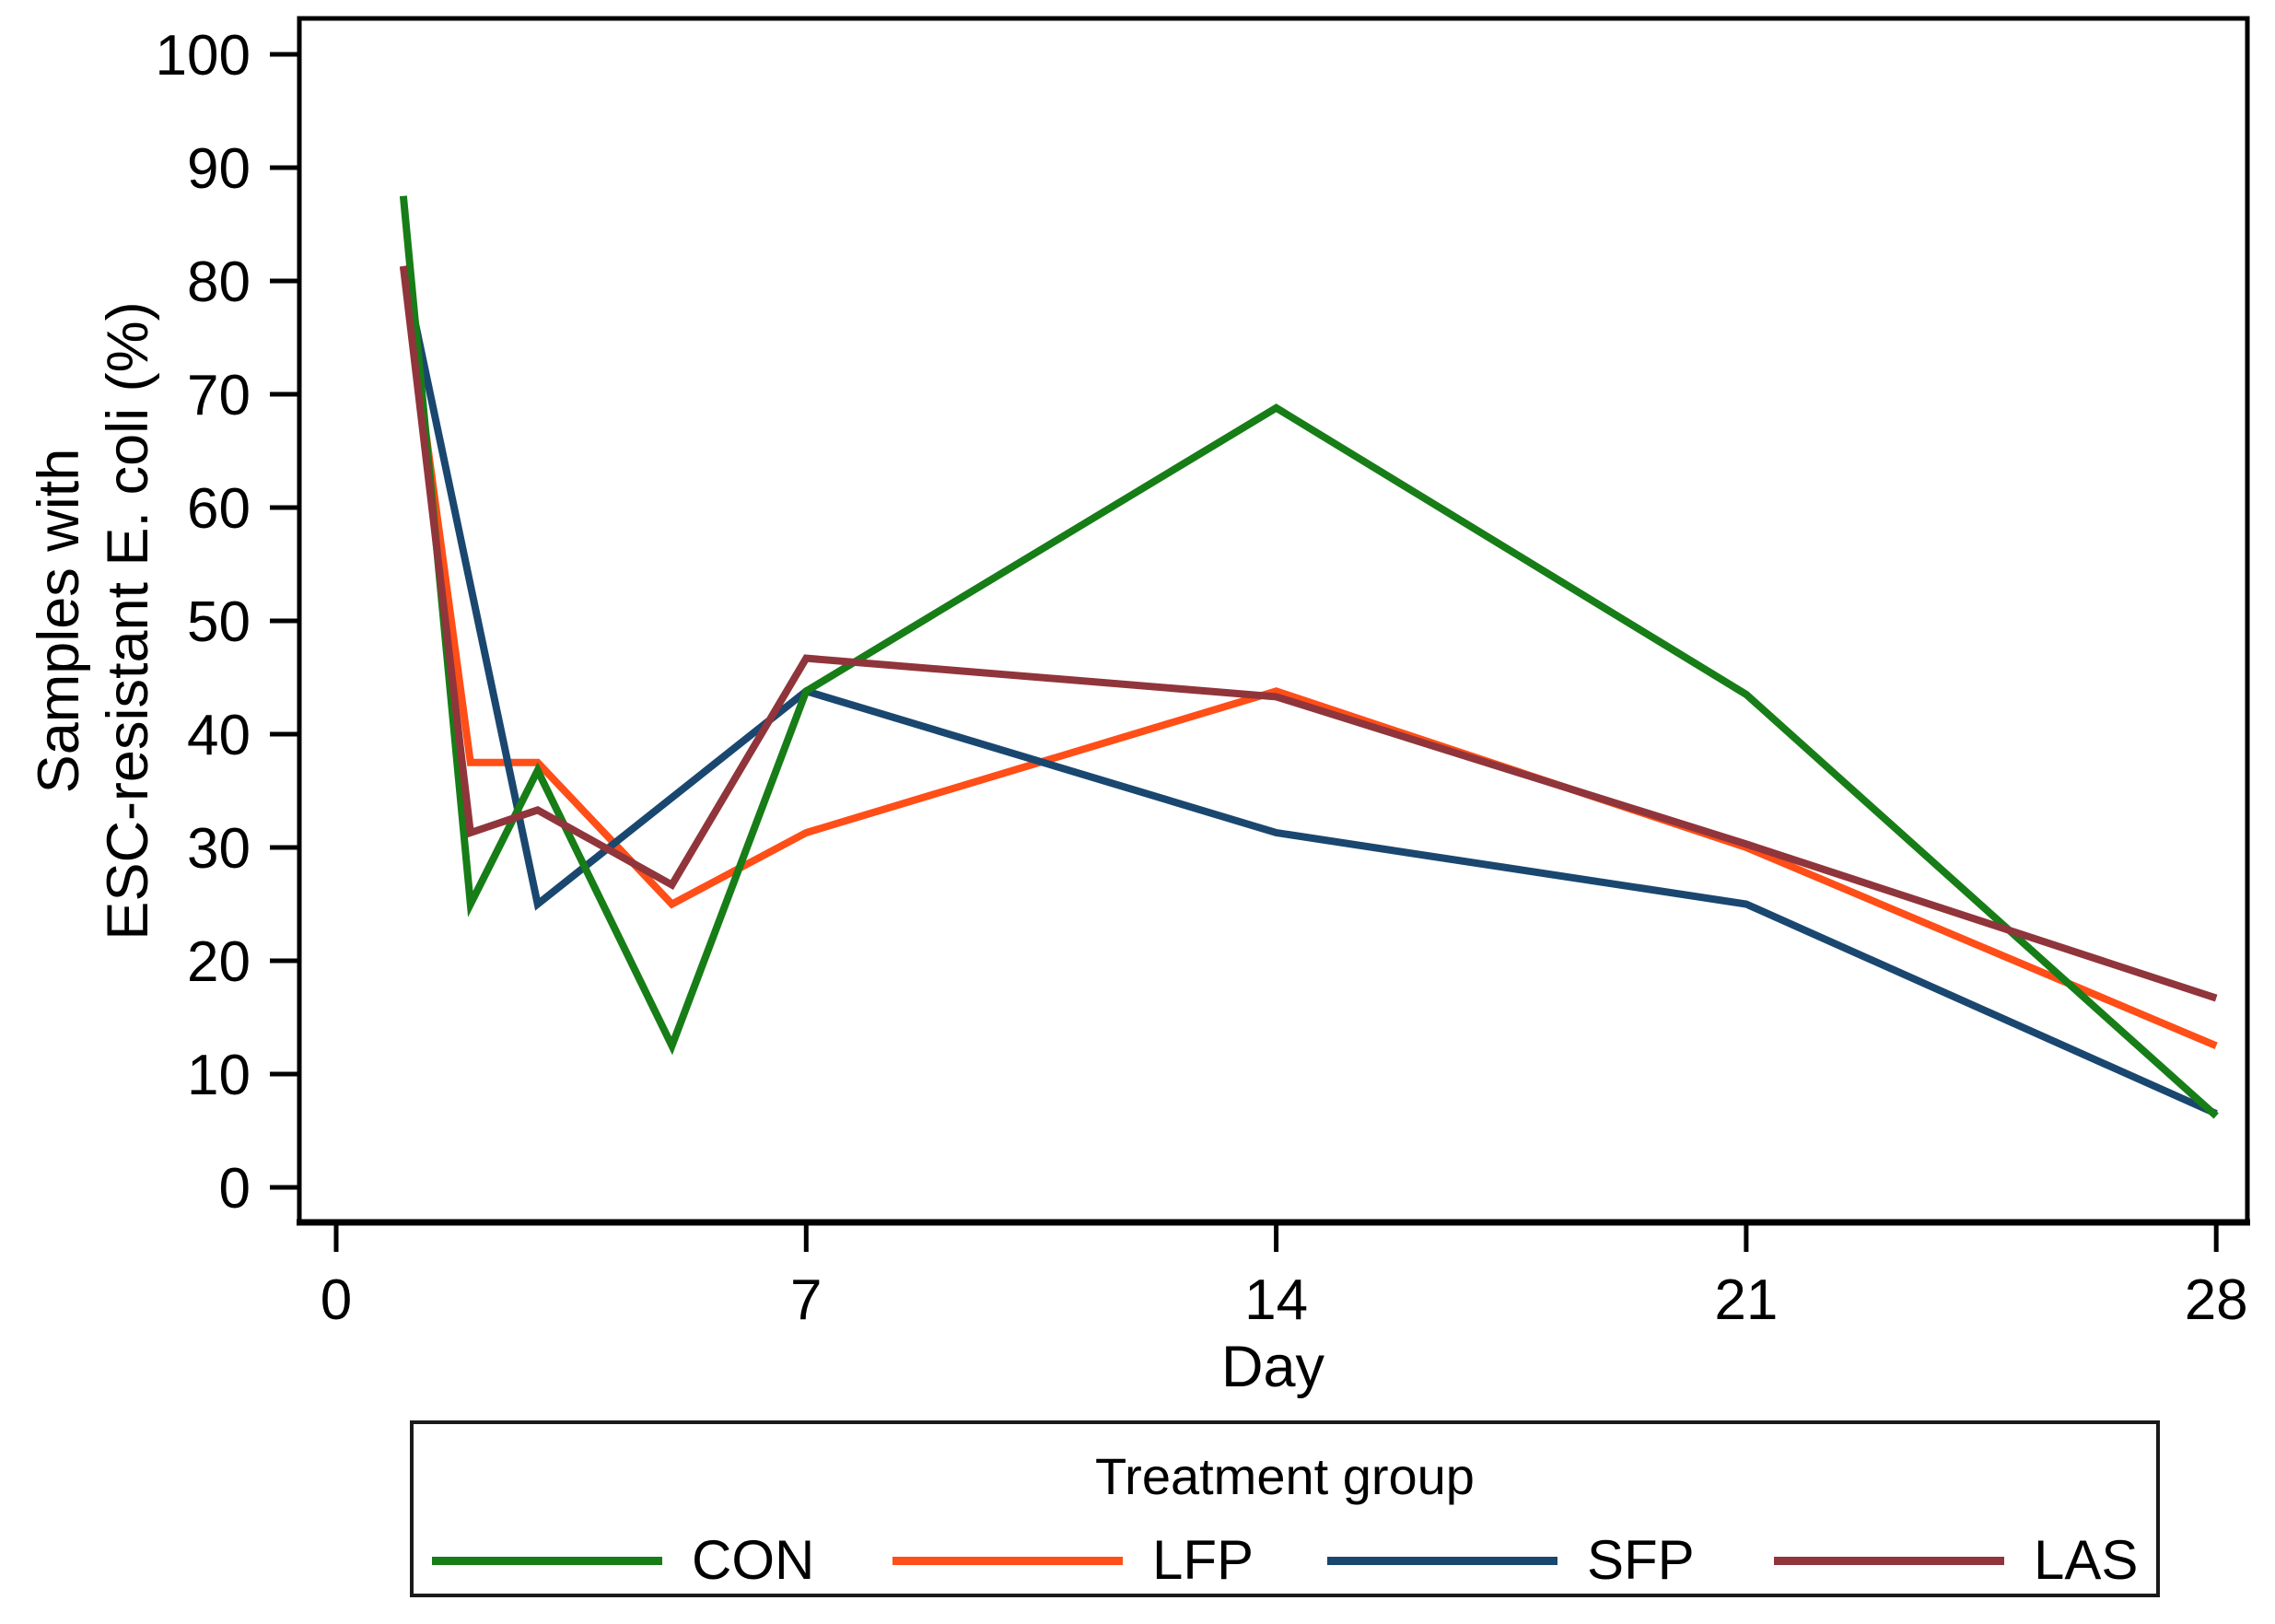 Image resolution: width=2275 pixels, height=1624 pixels. I want to click on y-tick-label: 30, so click(219, 849).